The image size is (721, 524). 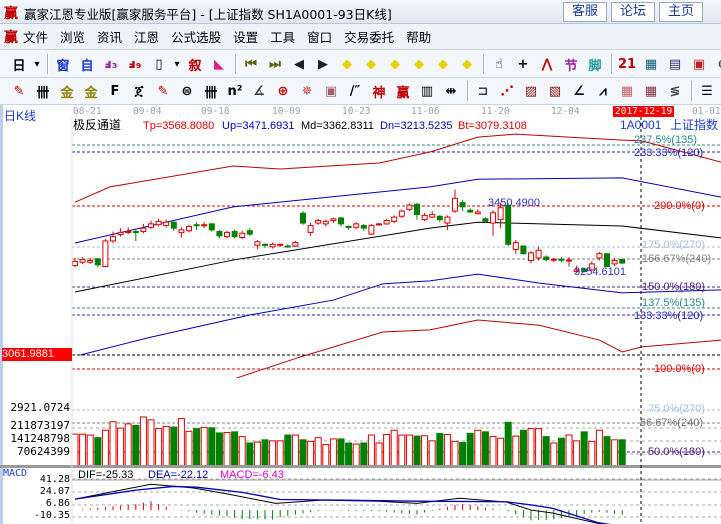 What do you see at coordinates (699, 64) in the screenshot?
I see `save-icon: ▣` at bounding box center [699, 64].